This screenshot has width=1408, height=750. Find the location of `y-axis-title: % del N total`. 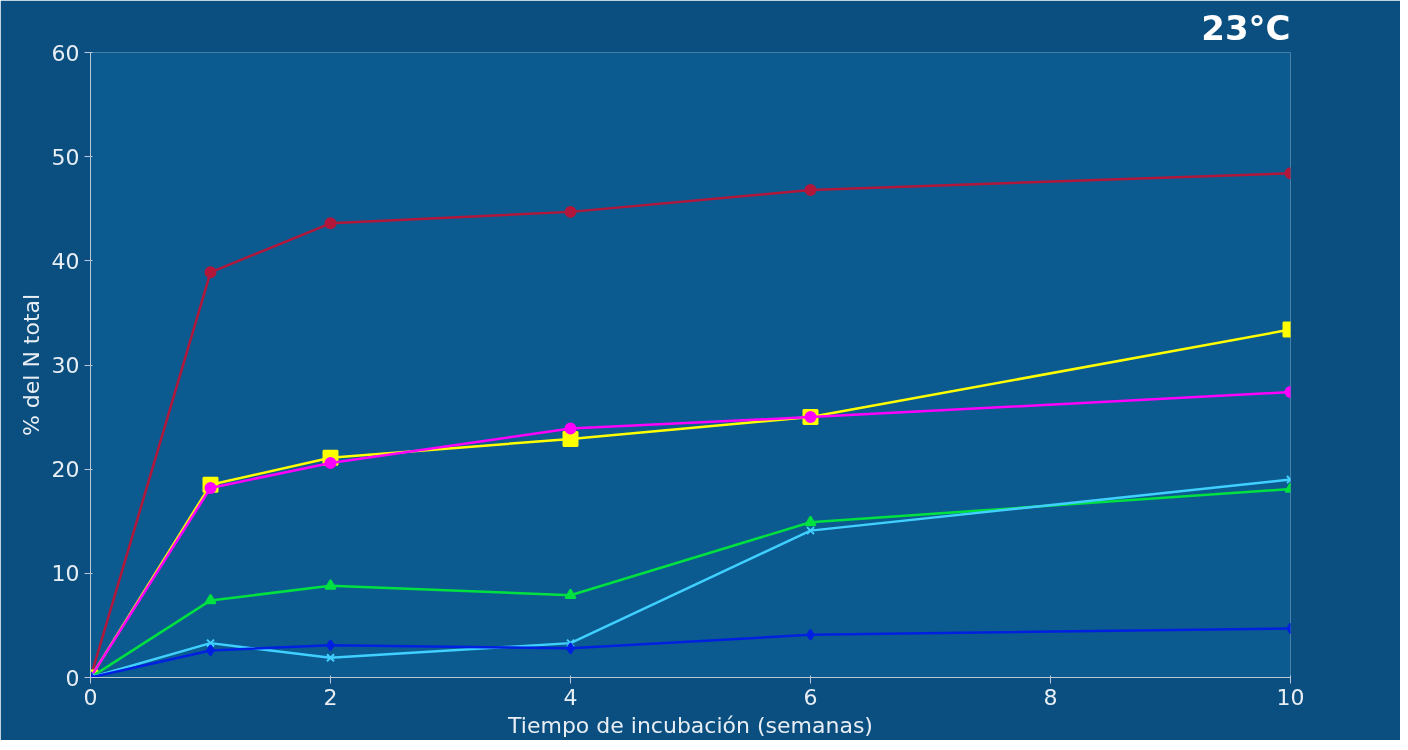

y-axis-title: % del N total is located at coordinates (31, 365).